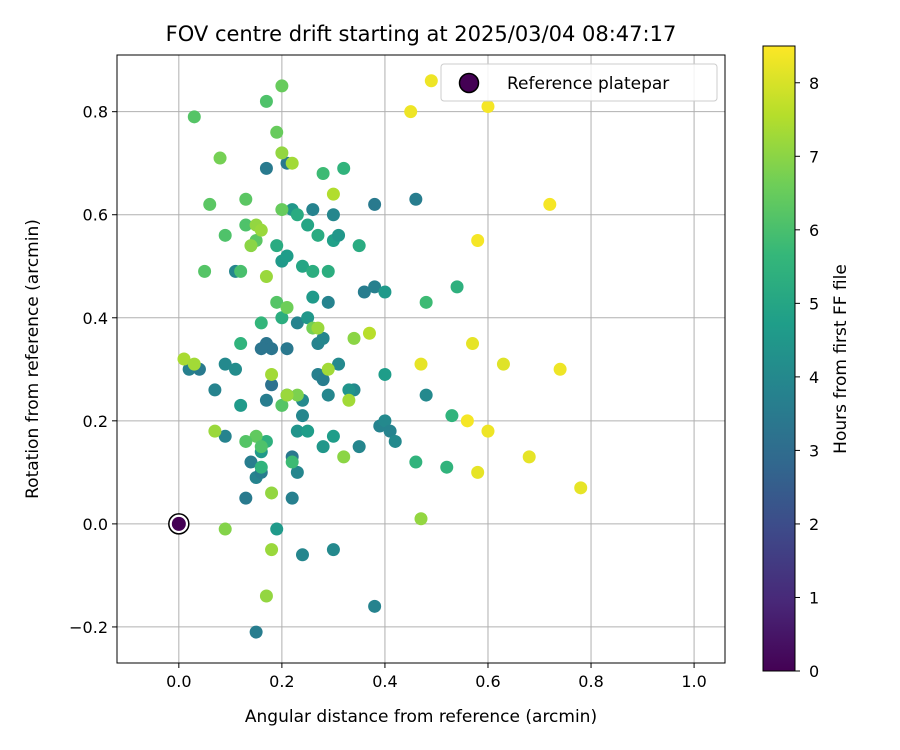 This screenshot has width=900, height=750. What do you see at coordinates (814, 671) in the screenshot?
I see `colorbar-tick-label: 0` at bounding box center [814, 671].